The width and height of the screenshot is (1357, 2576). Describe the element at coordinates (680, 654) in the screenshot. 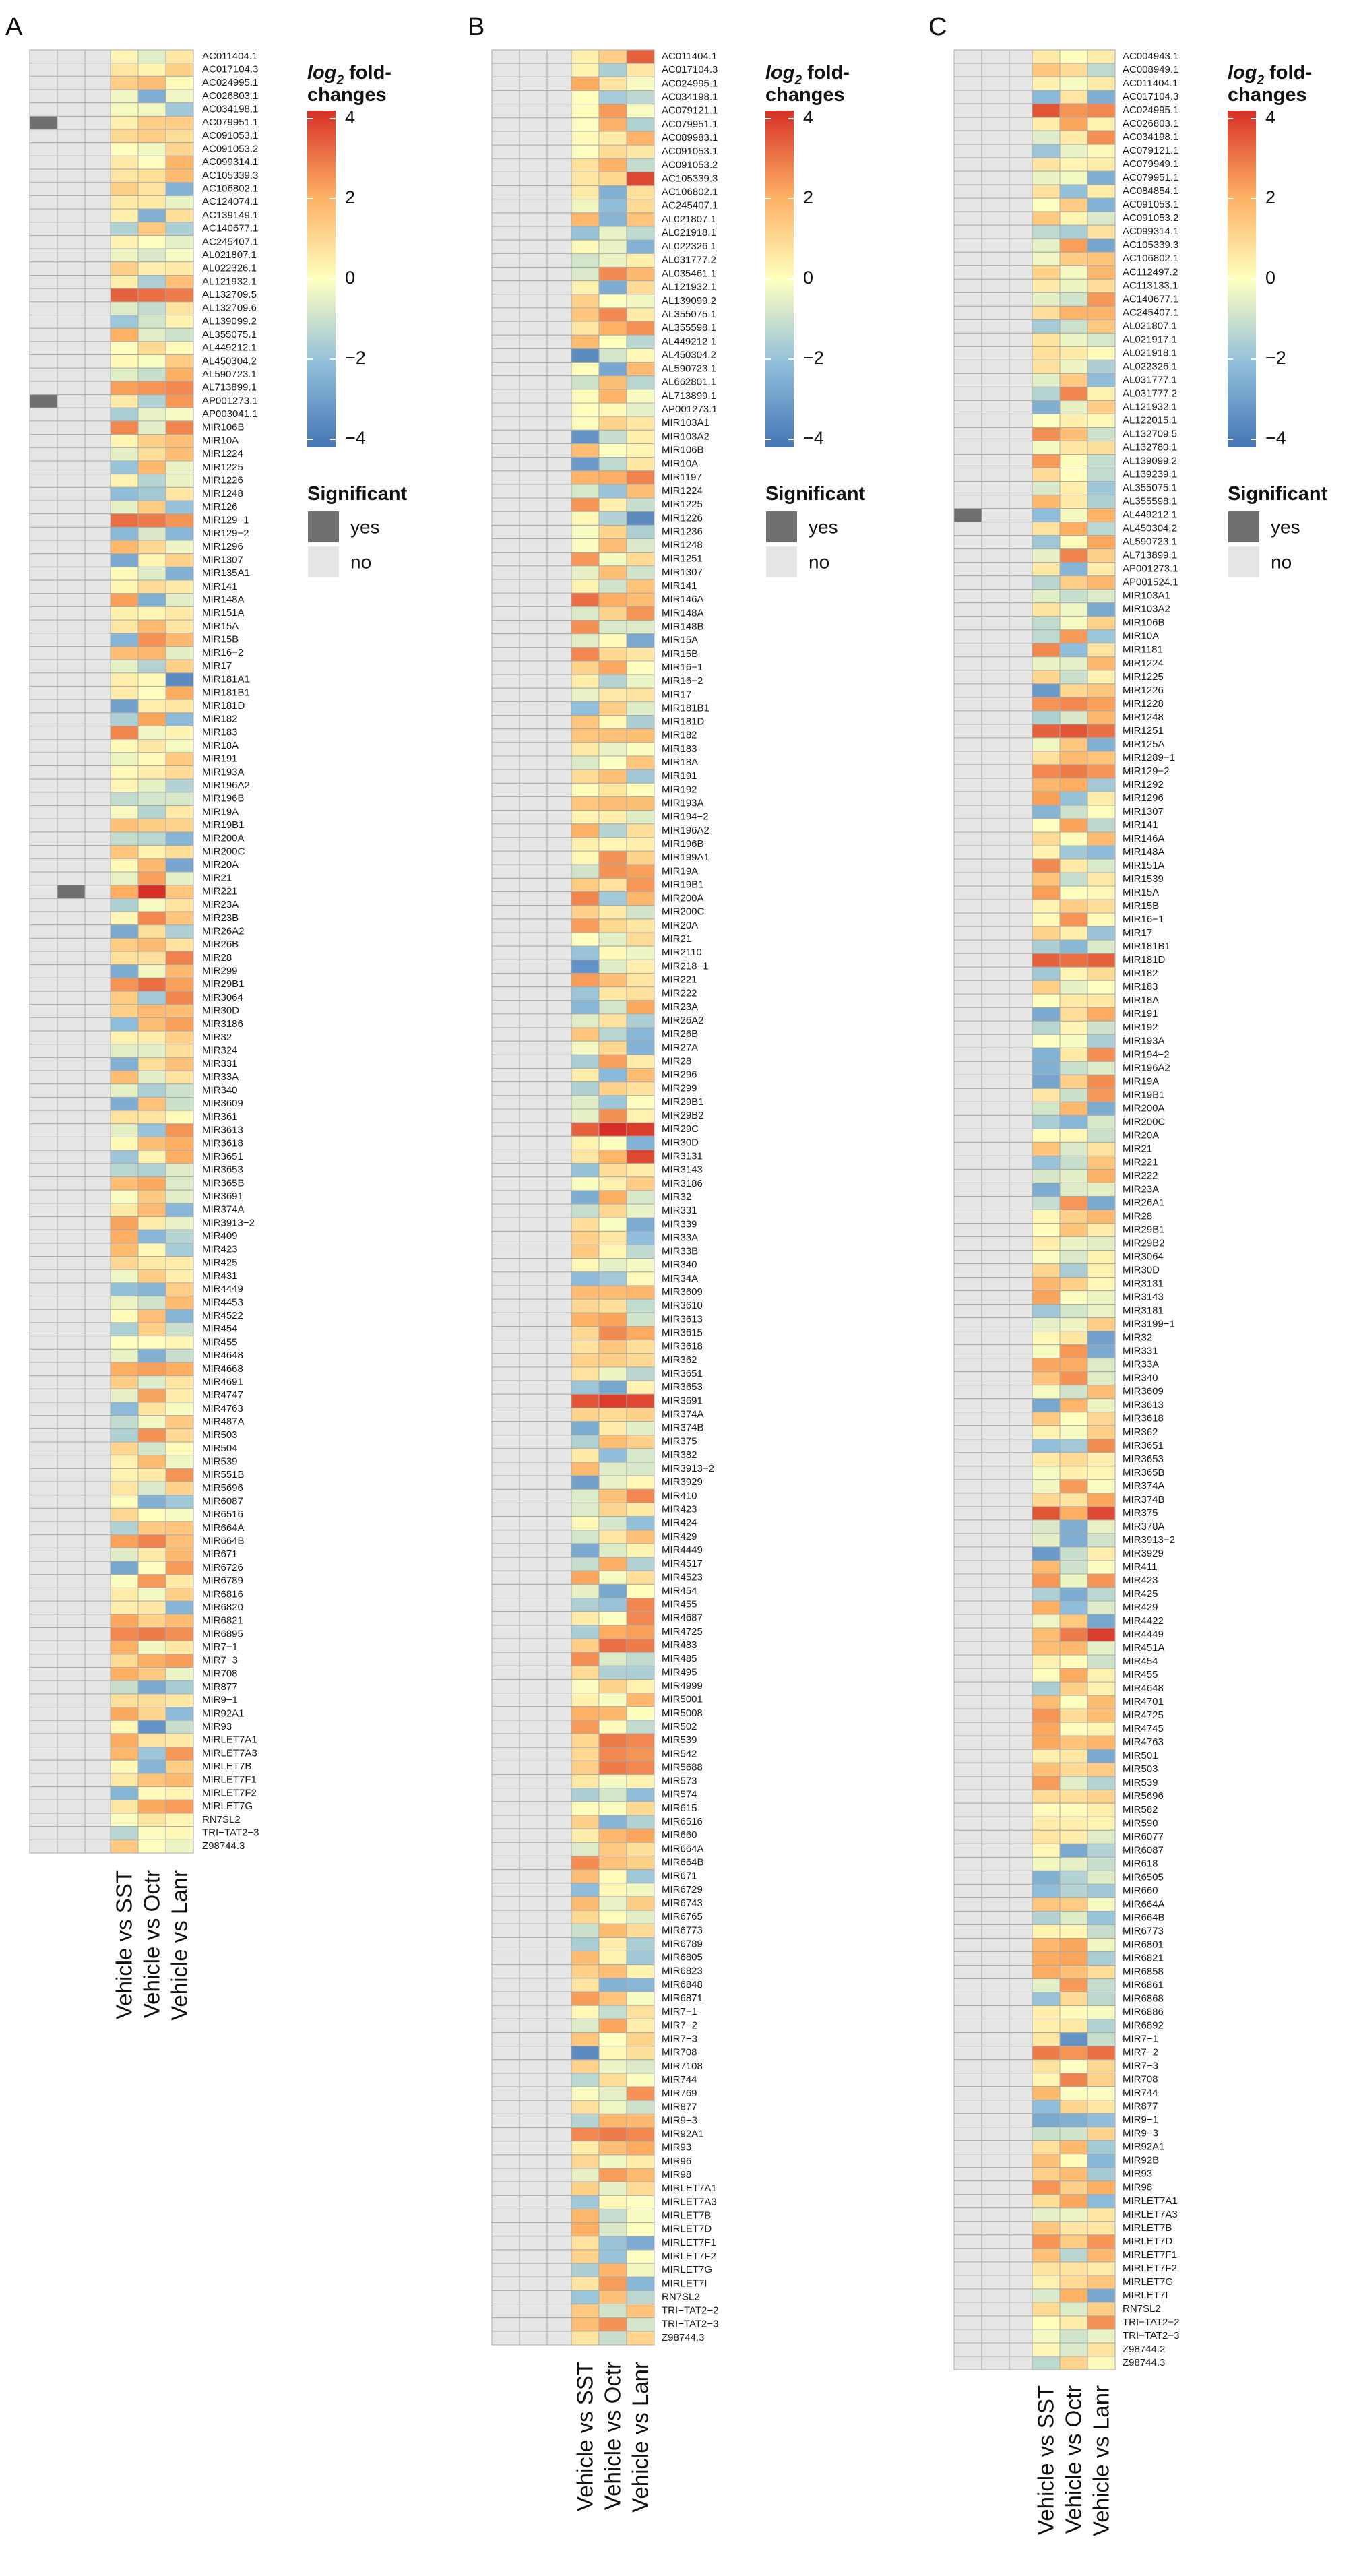

I see `row-label: MIR15B` at that location.